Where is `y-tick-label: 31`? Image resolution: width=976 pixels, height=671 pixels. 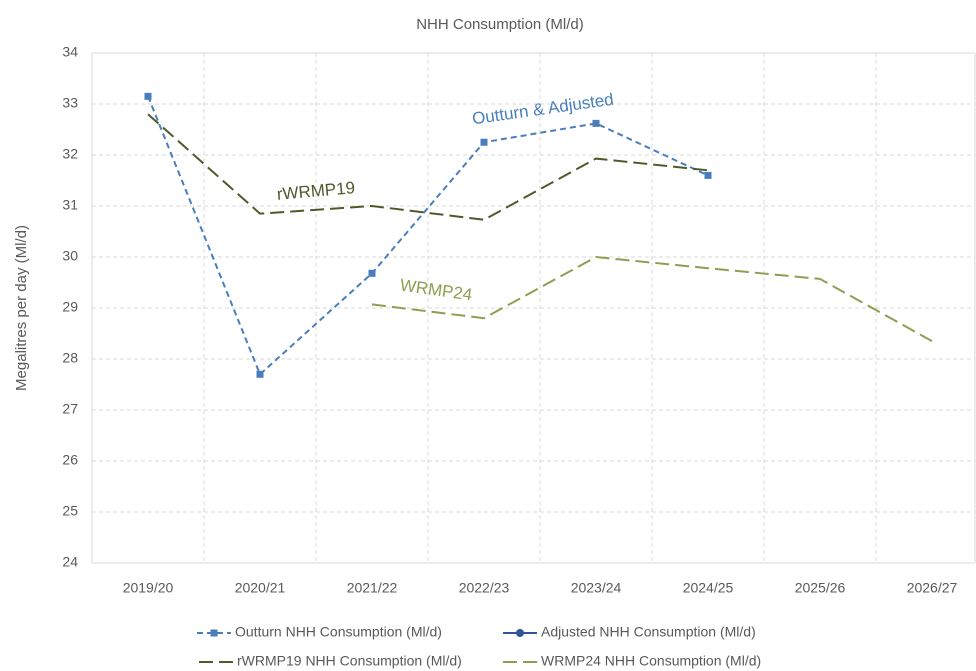 y-tick-label: 31 is located at coordinates (70, 205).